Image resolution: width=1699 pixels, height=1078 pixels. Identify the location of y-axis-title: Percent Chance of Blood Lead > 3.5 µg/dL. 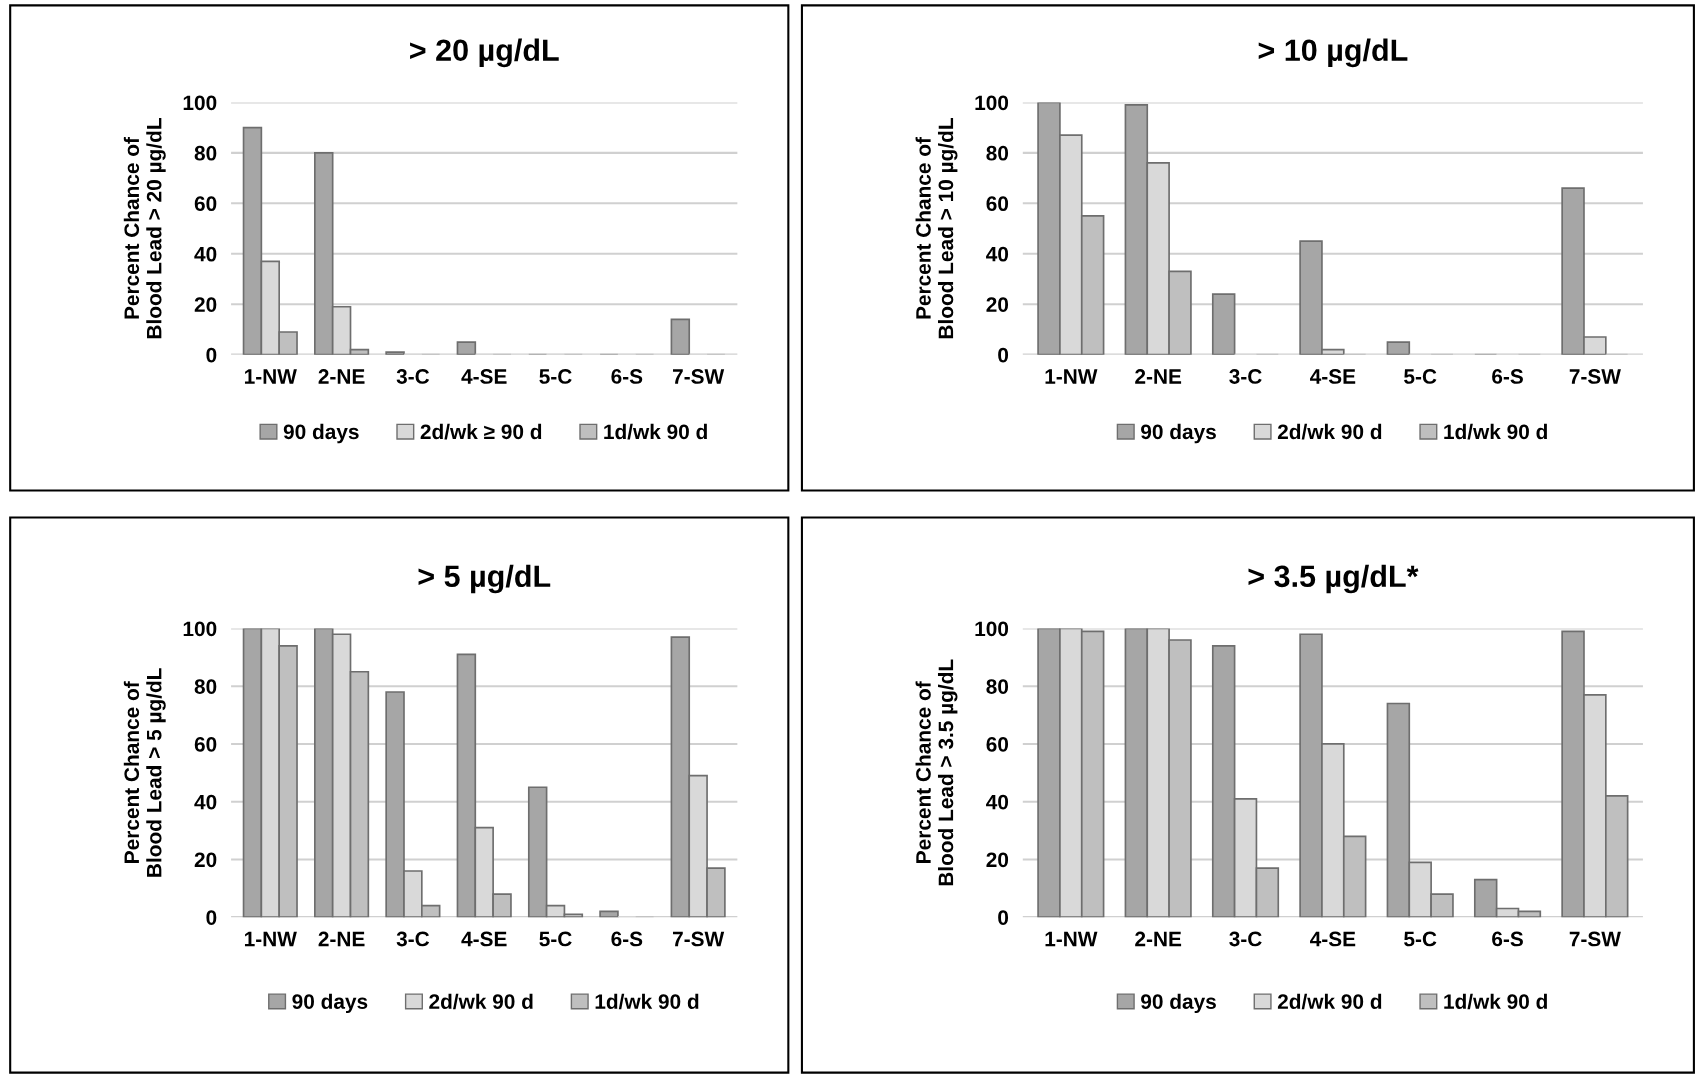
(936, 772).